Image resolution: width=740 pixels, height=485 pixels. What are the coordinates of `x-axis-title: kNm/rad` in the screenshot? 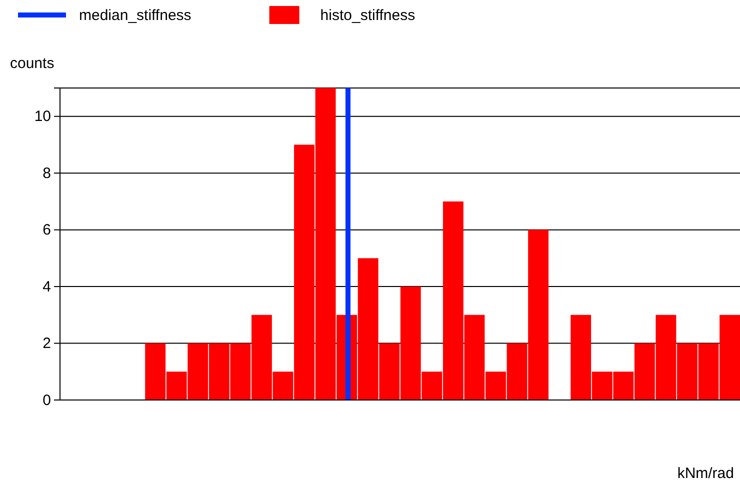 It's located at (705, 473).